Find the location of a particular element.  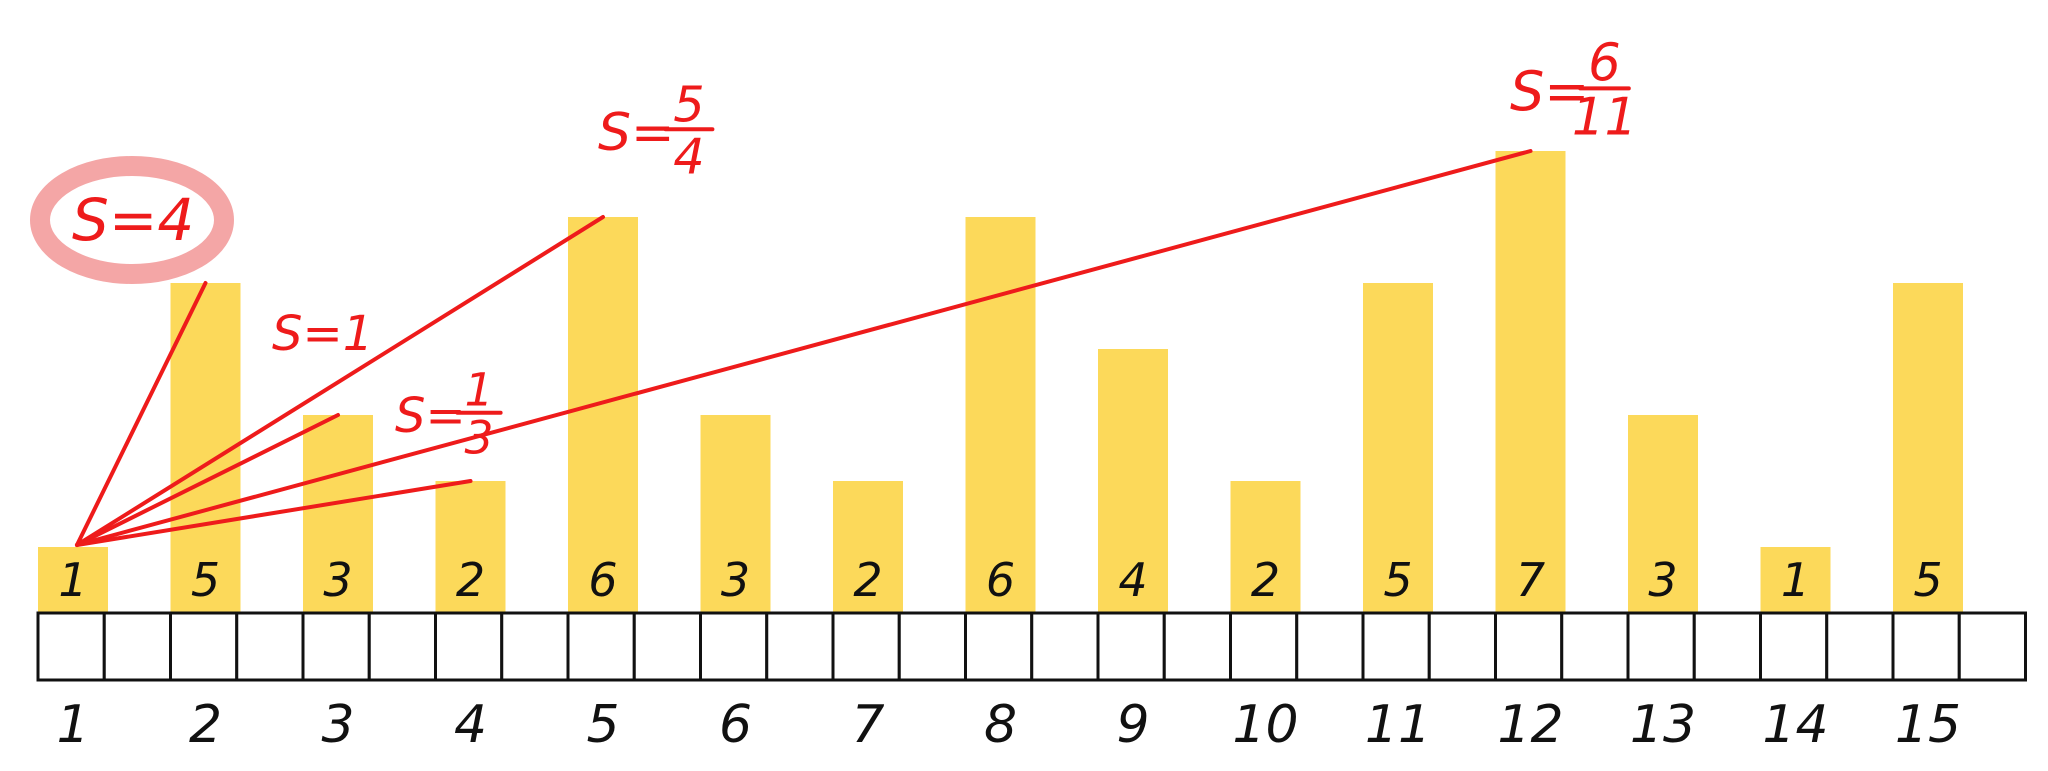

index-label-15: 15 is located at coordinates (1928, 725).